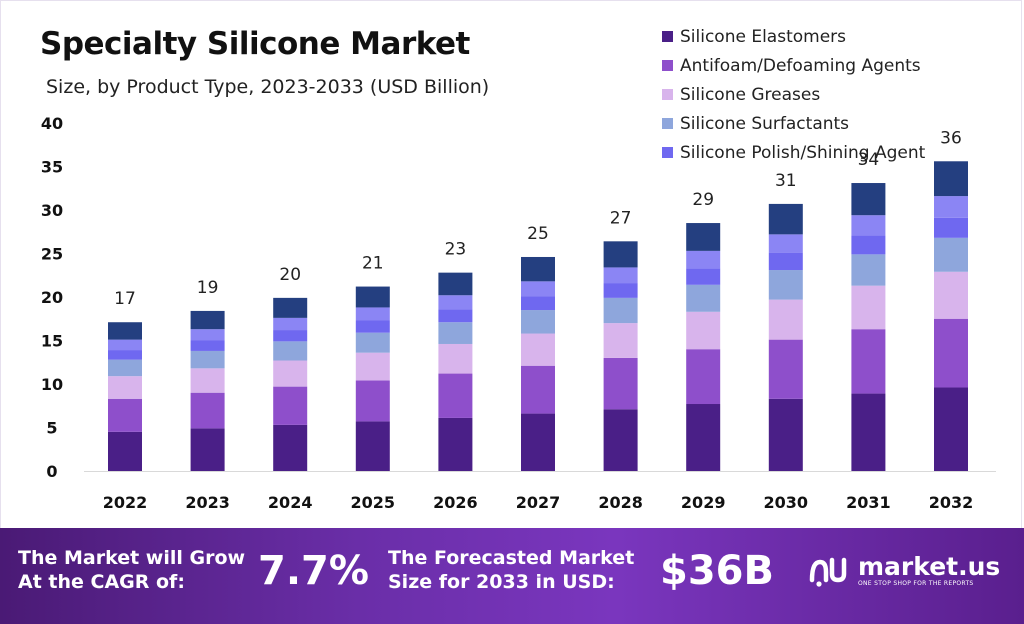 The image size is (1024, 624). Describe the element at coordinates (101, 582) in the screenshot. I see `cagr-label-line-2: At the CAGR of:` at that location.